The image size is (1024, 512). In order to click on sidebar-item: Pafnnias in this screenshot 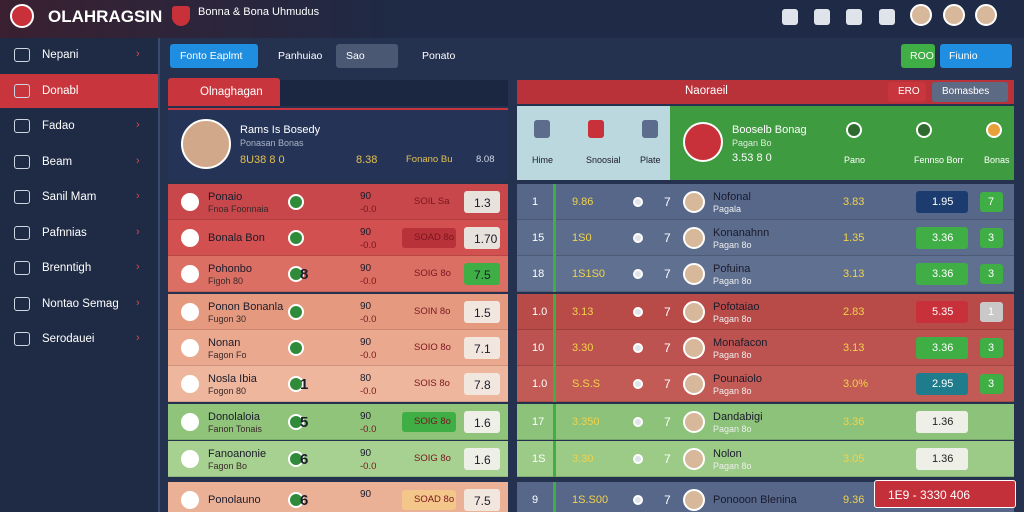, I will do `click(64, 232)`.